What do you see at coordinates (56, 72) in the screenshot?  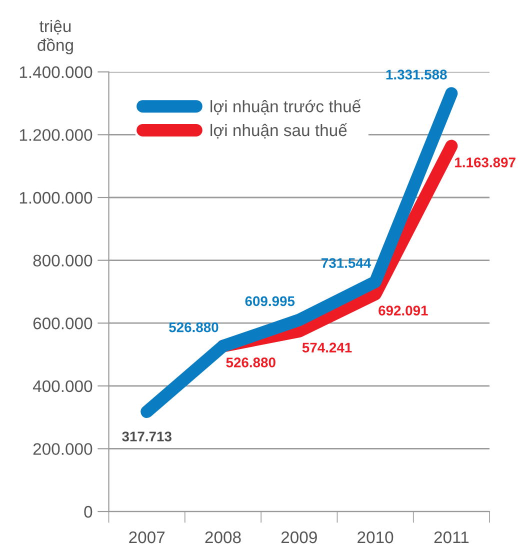 I see `y-tick-label: 1.400.000` at bounding box center [56, 72].